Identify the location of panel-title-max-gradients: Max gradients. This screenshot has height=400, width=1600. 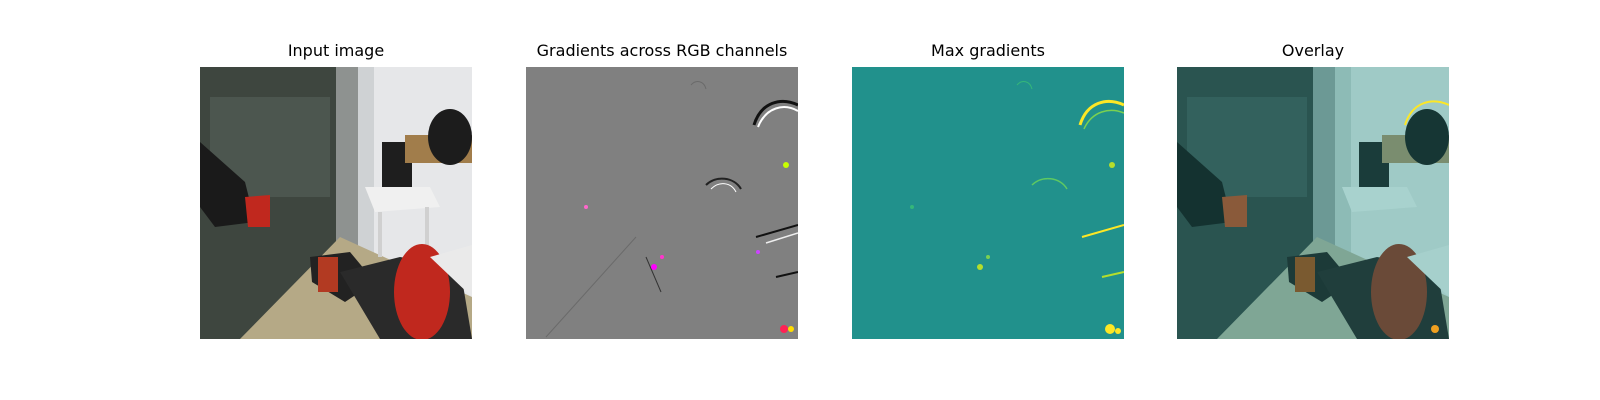
(988, 50).